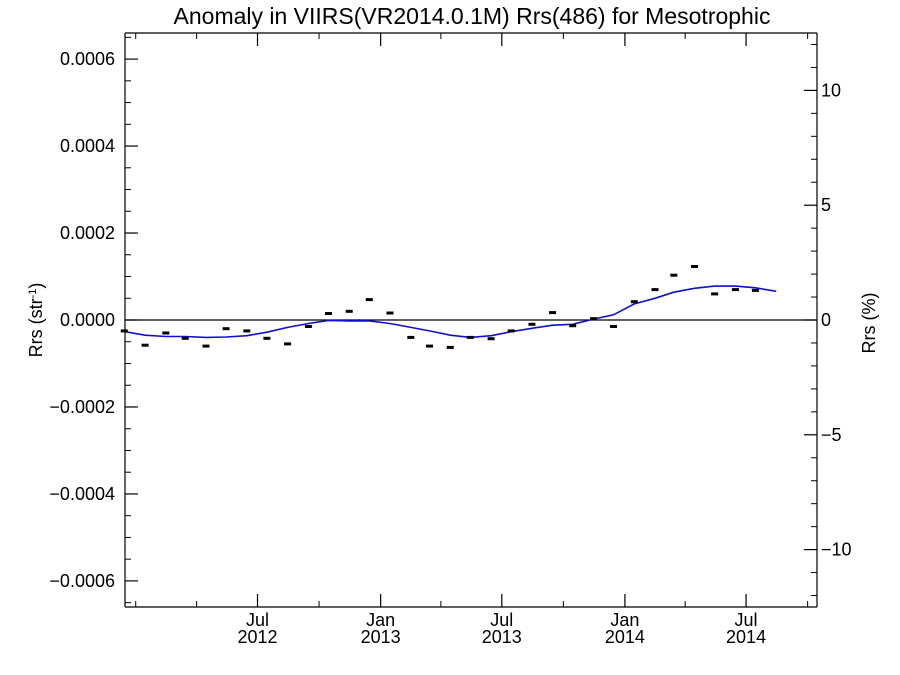  Describe the element at coordinates (826, 205) in the screenshot. I see `right-tick-label: 5` at that location.